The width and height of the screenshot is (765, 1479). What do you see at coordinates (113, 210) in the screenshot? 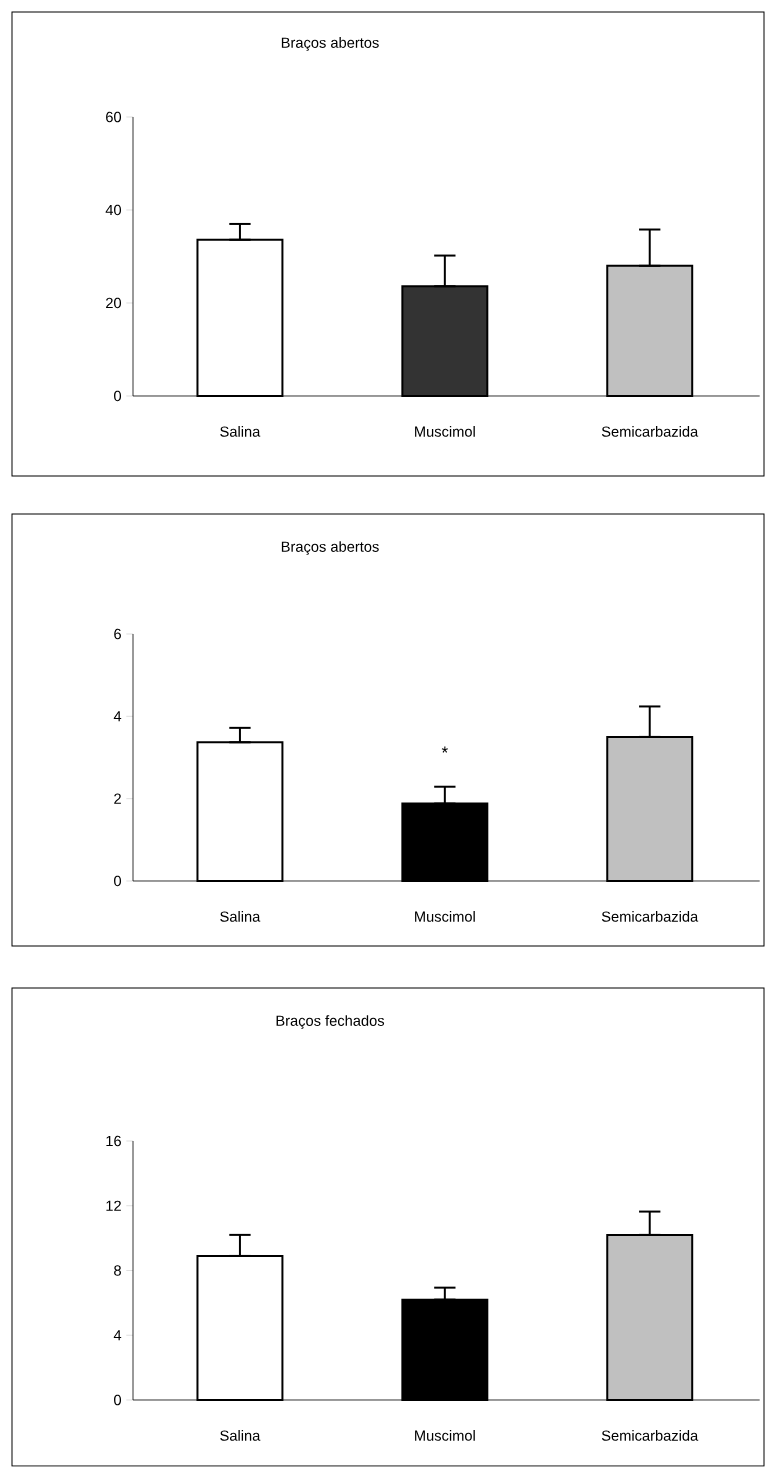
I see `y-tick-label: 40` at bounding box center [113, 210].